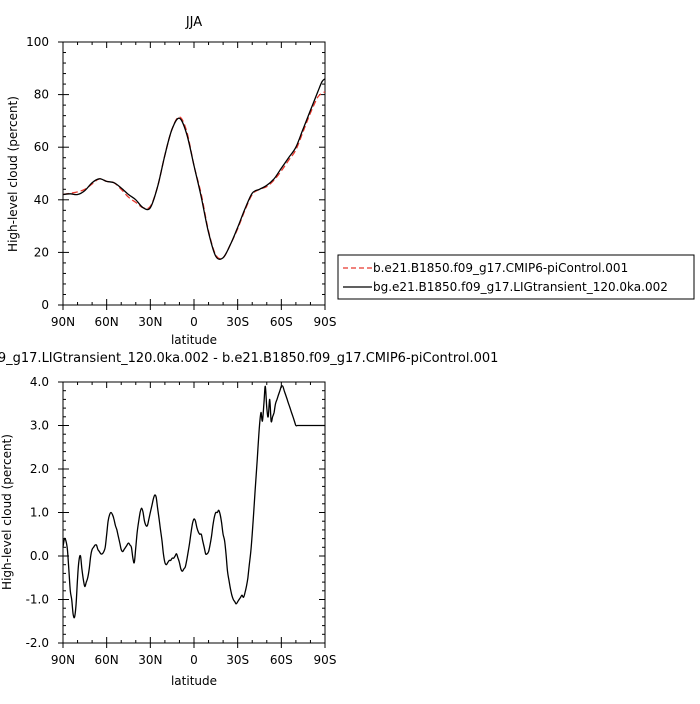  I want to click on chart-top-y-tick-label: 100, so click(37, 42).